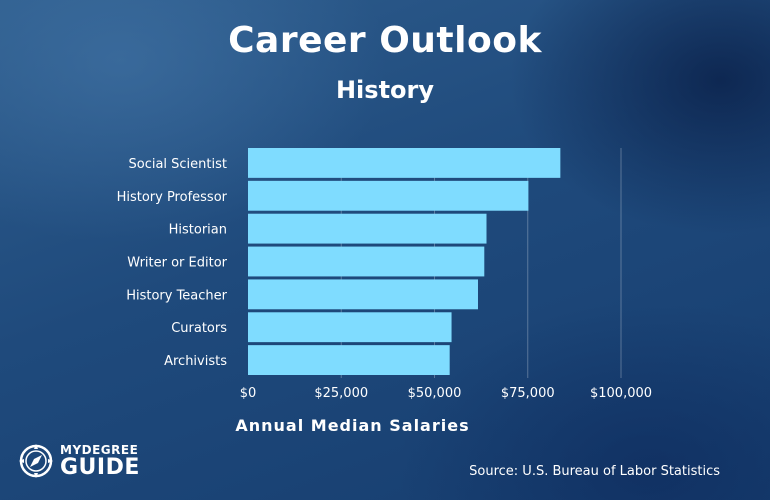 The width and height of the screenshot is (770, 500). What do you see at coordinates (36, 461) in the screenshot?
I see `compass-icon` at bounding box center [36, 461].